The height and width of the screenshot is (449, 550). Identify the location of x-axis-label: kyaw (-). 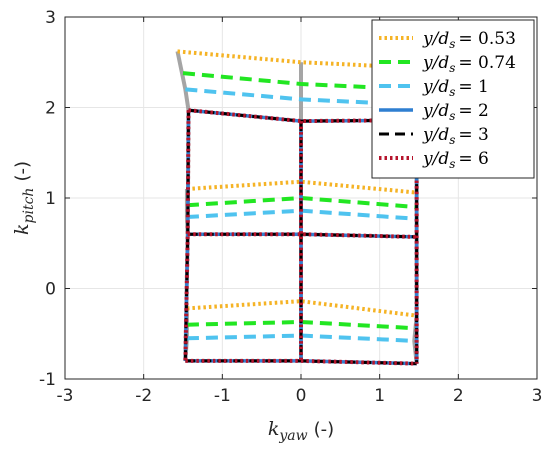
(301, 431).